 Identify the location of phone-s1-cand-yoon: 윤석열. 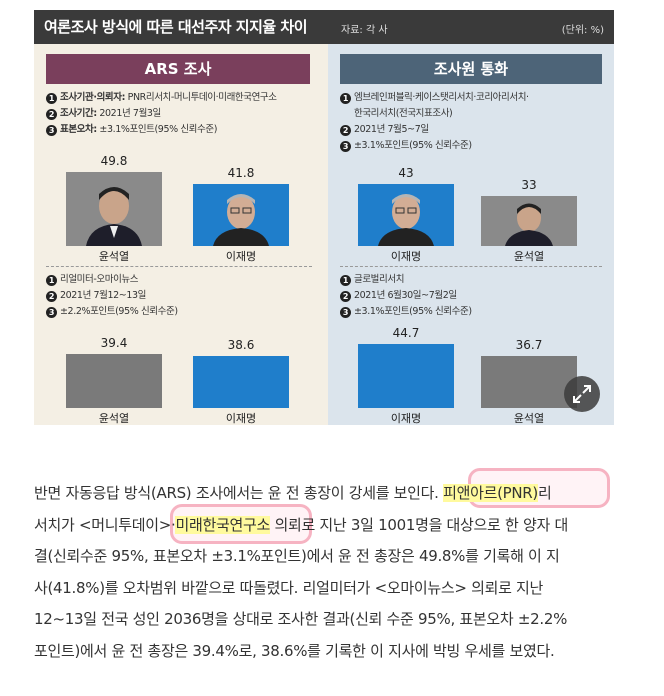
(529, 256).